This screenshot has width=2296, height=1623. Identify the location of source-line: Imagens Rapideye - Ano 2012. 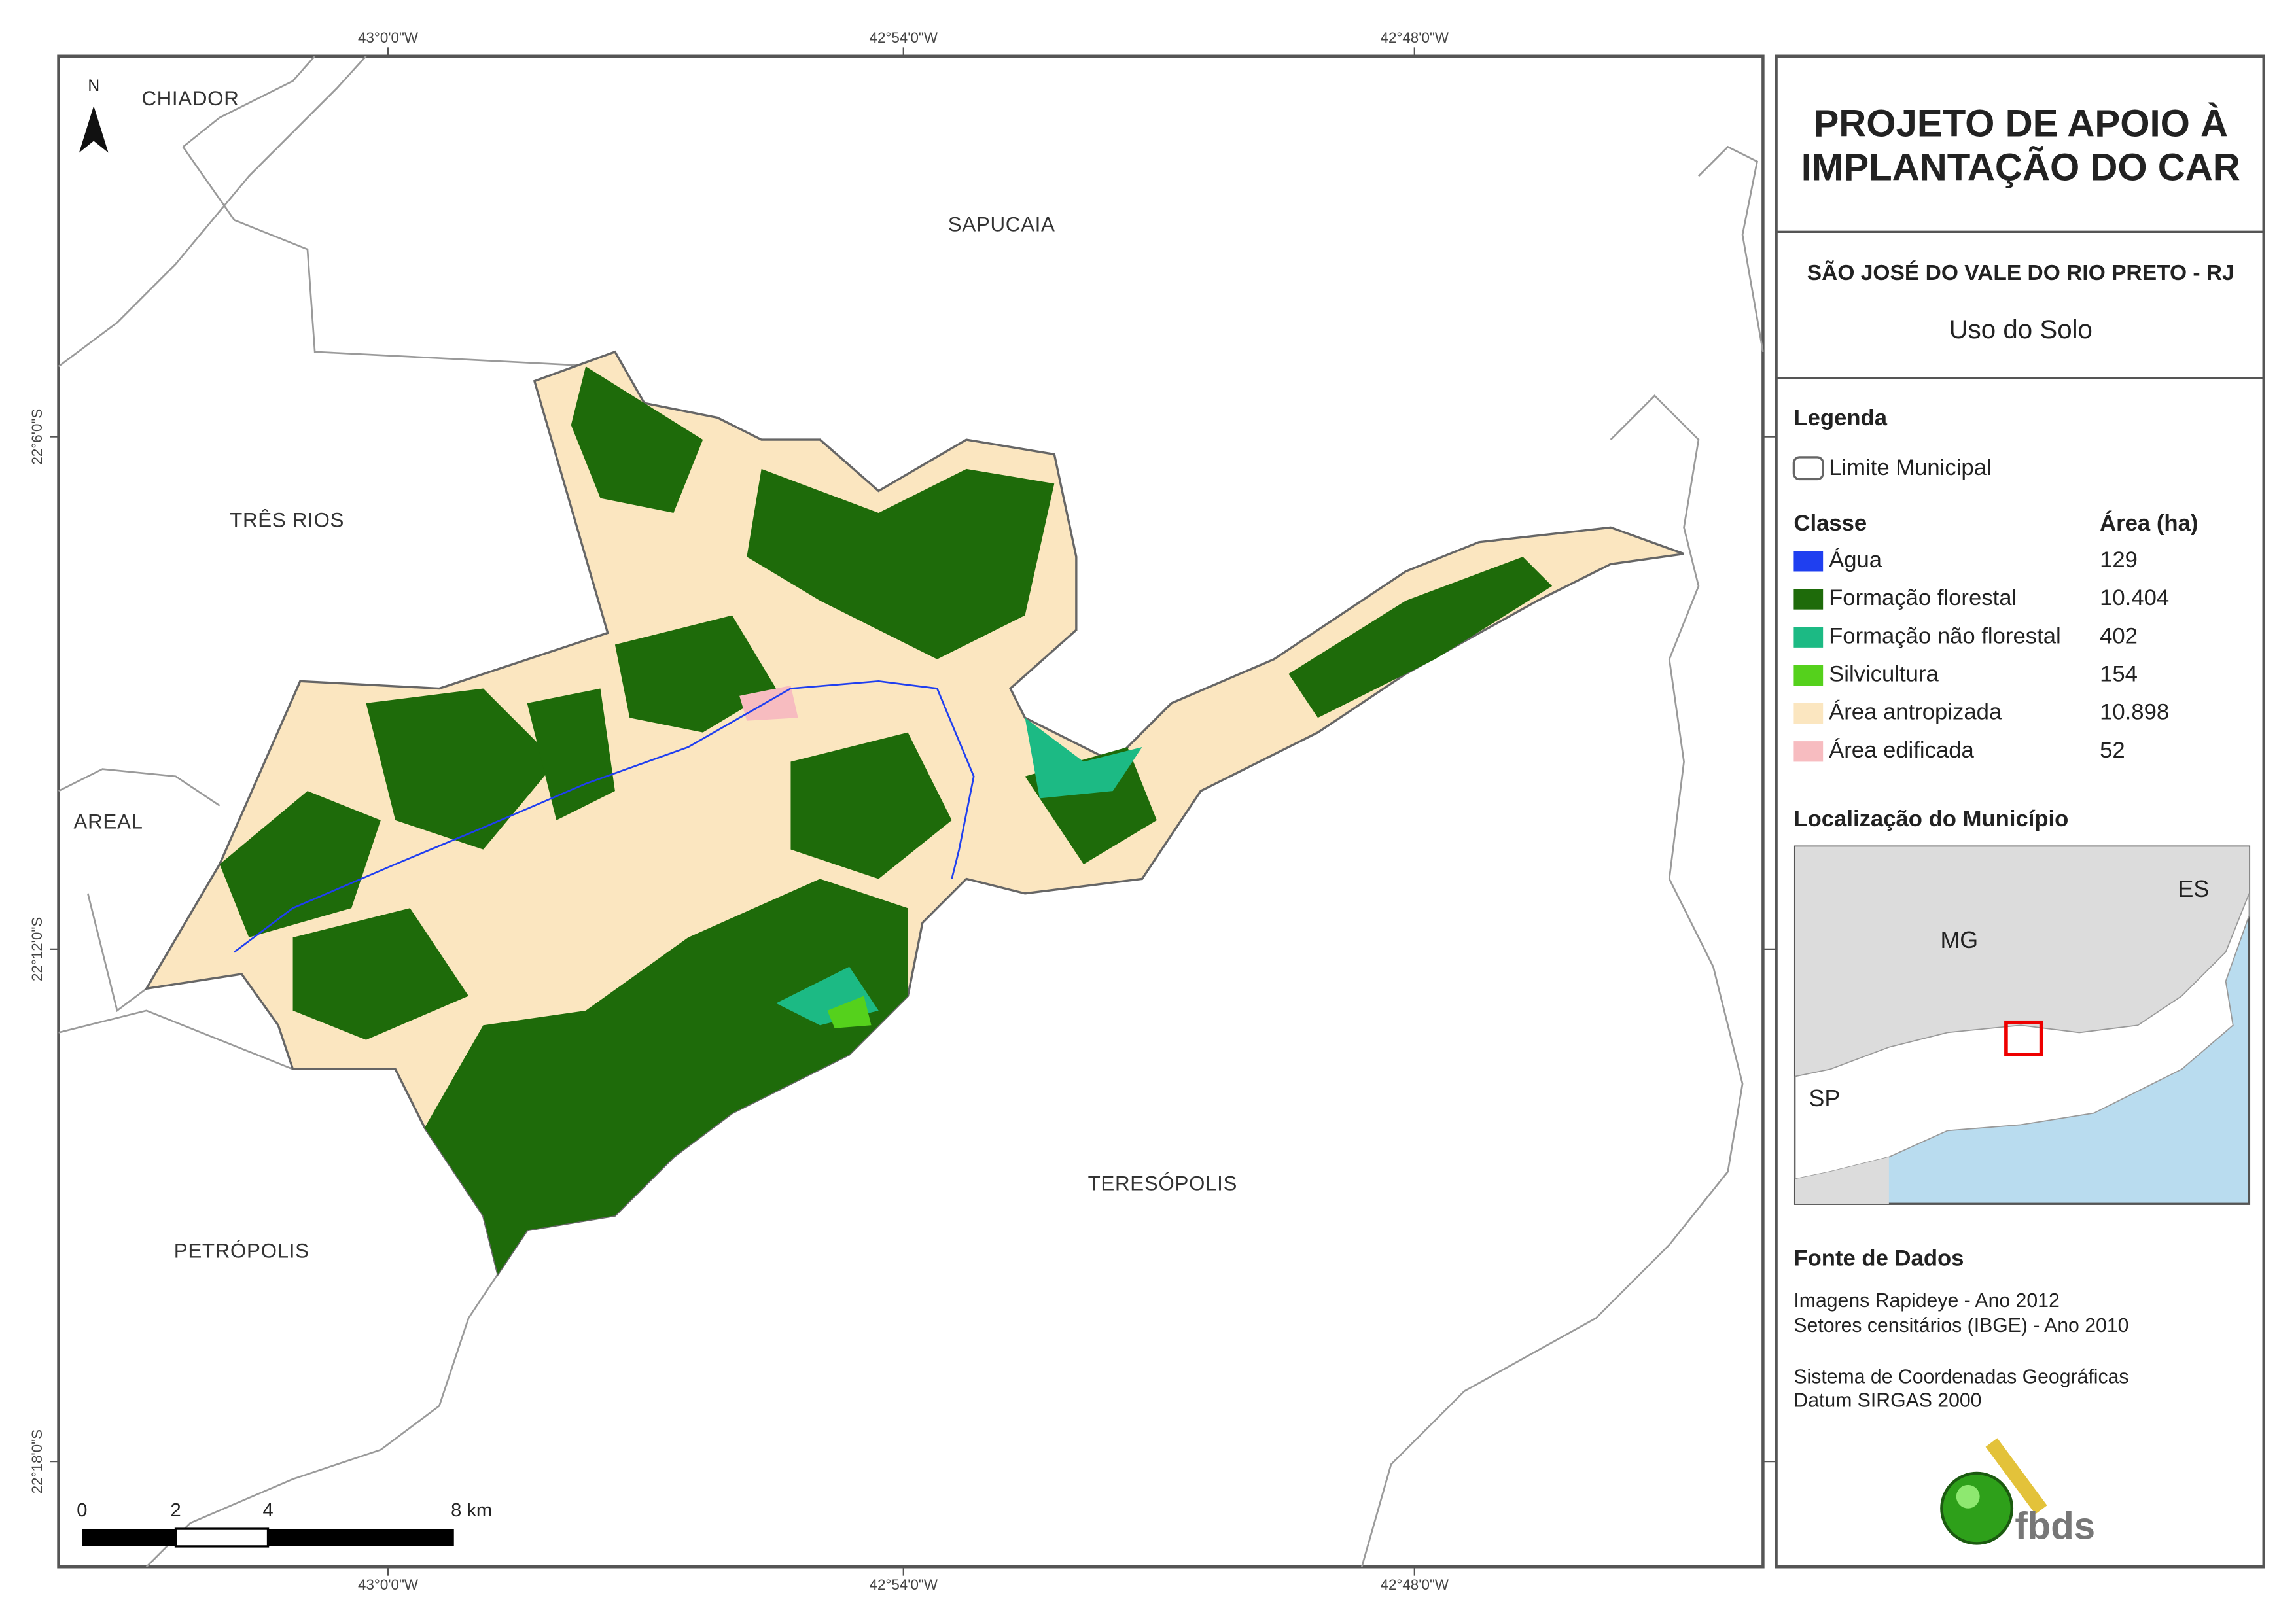
(1926, 1301).